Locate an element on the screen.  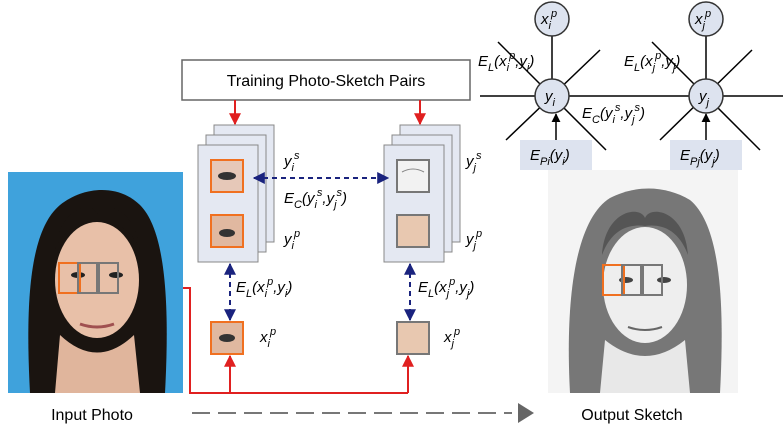
training-box is located at coordinates (326, 80).